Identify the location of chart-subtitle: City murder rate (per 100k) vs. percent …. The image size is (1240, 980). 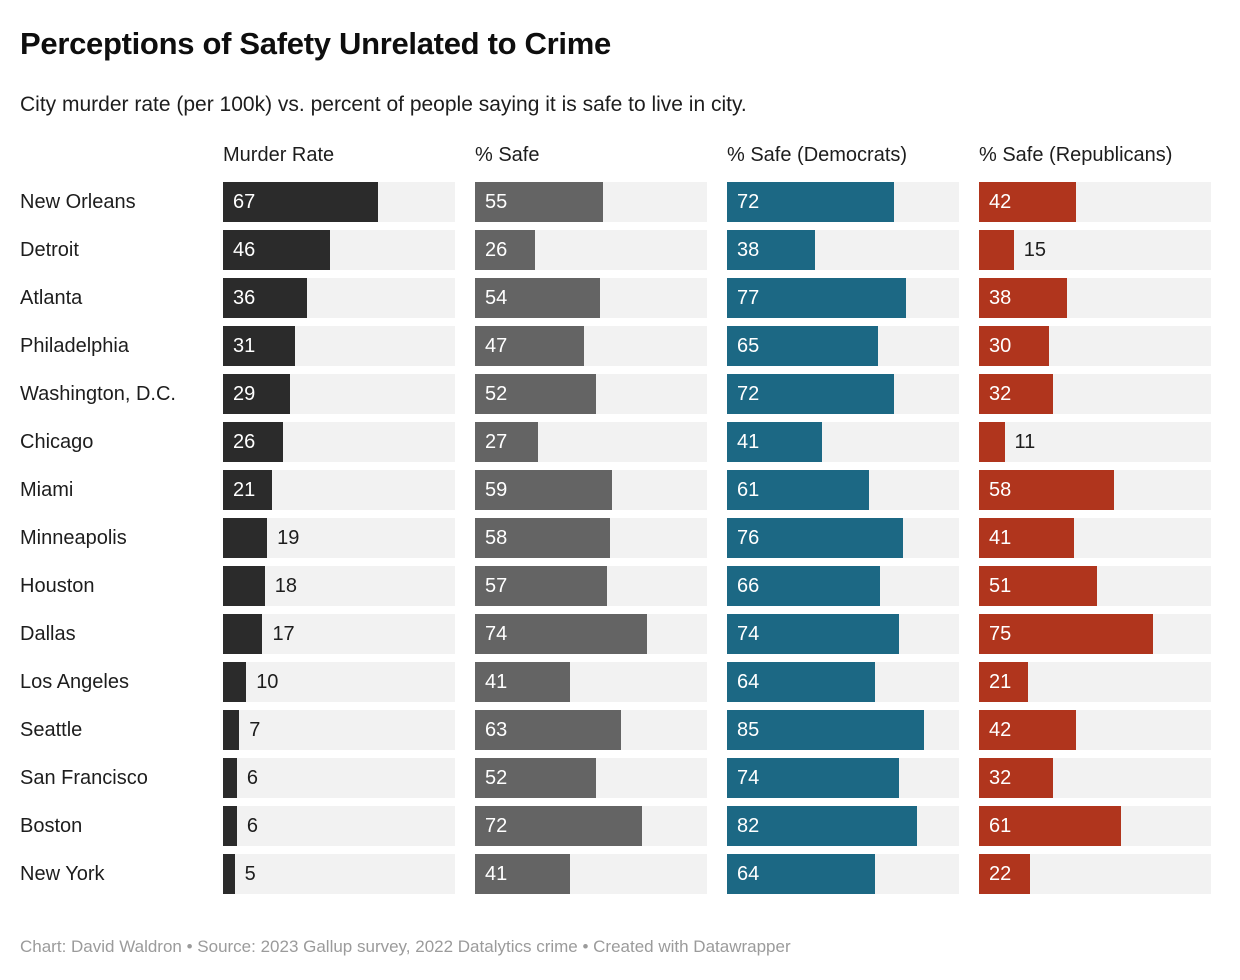
(383, 104).